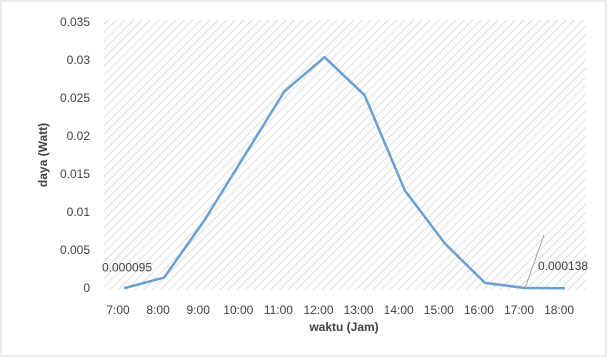 The width and height of the screenshot is (608, 358). Describe the element at coordinates (75, 174) in the screenshot. I see `y-tick-label: 0.015` at that location.